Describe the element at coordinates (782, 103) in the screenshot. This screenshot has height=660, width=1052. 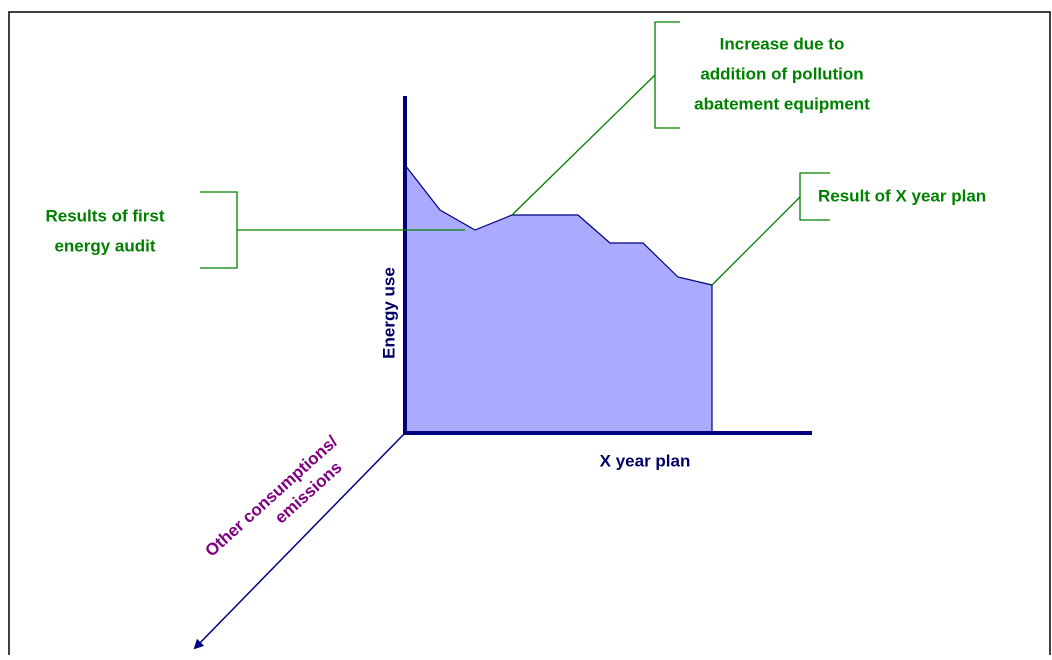
I see `annotation: abatement equipment` at that location.